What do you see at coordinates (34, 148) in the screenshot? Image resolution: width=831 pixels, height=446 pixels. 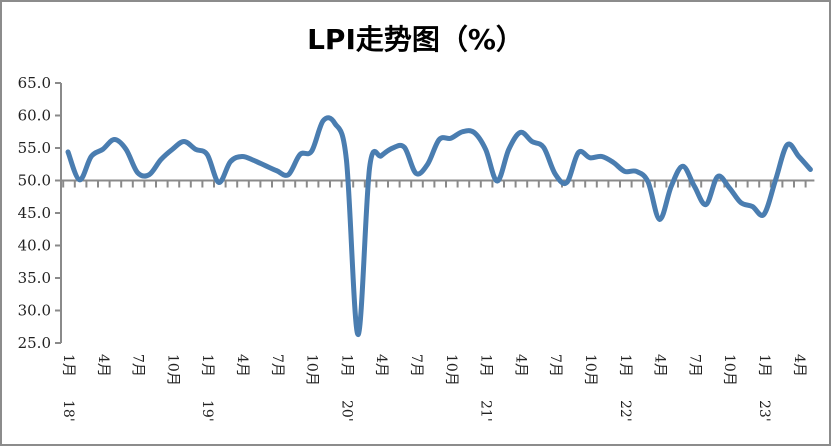 I see `y-tick-label: 55.0` at bounding box center [34, 148].